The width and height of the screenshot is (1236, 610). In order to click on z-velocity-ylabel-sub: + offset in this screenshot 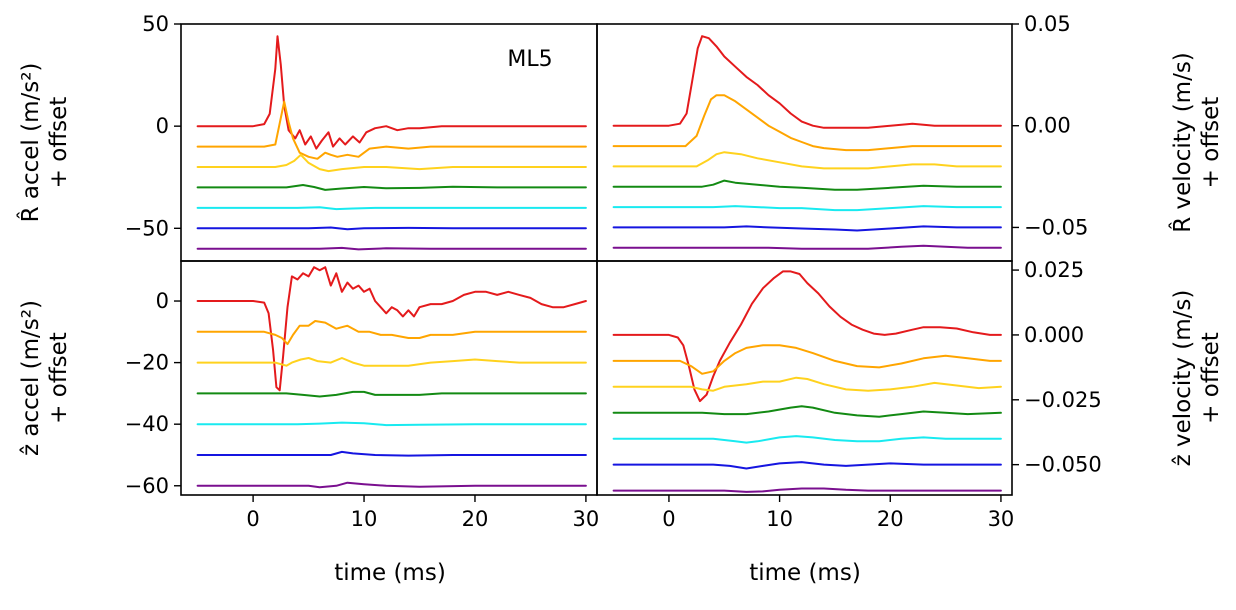, I will do `click(1211, 378)`.